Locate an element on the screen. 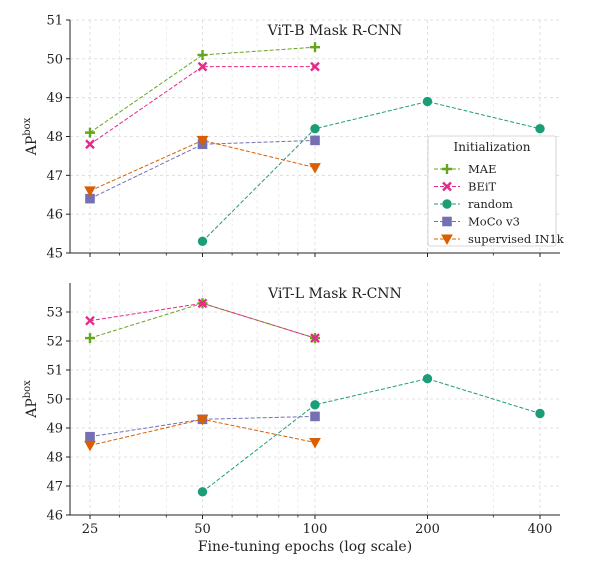 The width and height of the screenshot is (591, 561). legend-label-beit: BEiT is located at coordinates (482, 187).